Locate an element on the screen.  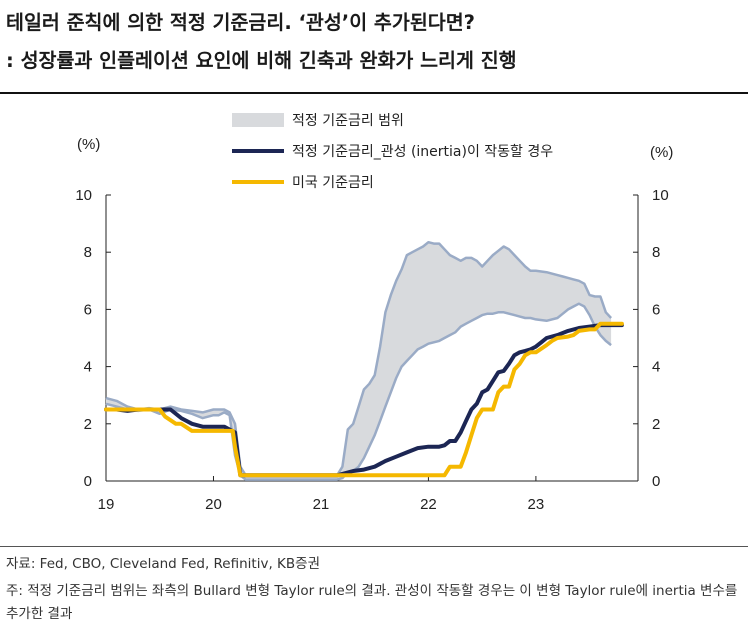
y-tick-label-right: 0 is located at coordinates (656, 481).